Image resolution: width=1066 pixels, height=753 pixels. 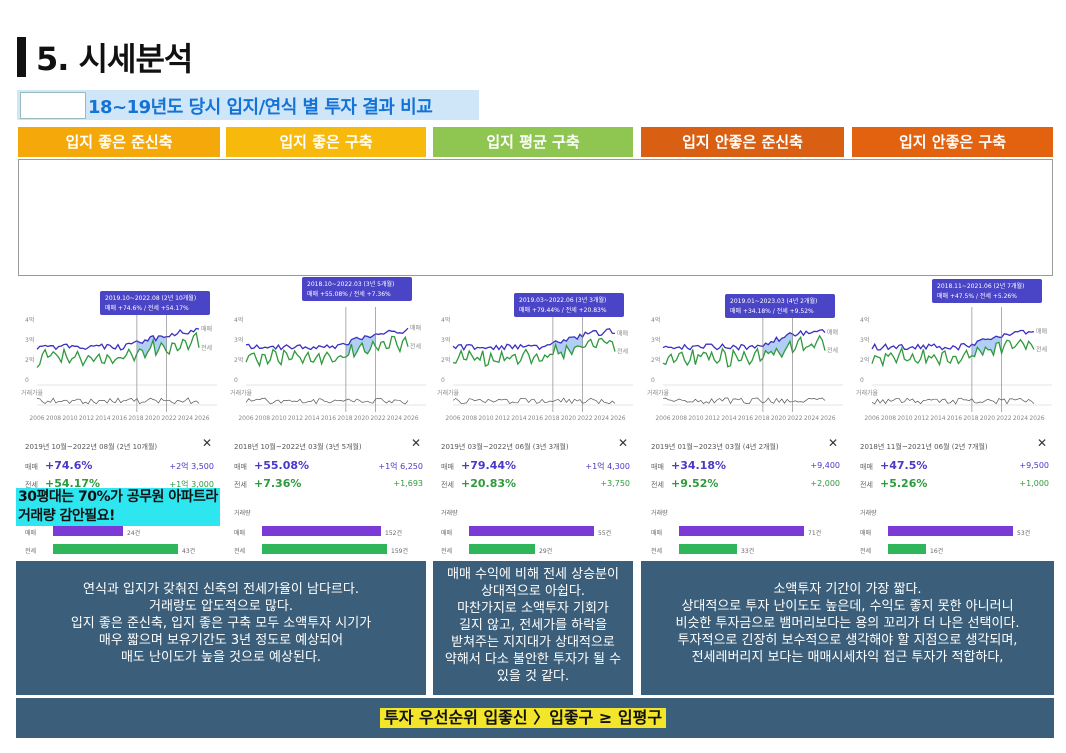 What do you see at coordinates (206, 329) in the screenshot?
I see `sale-series-label: 매매` at bounding box center [206, 329].